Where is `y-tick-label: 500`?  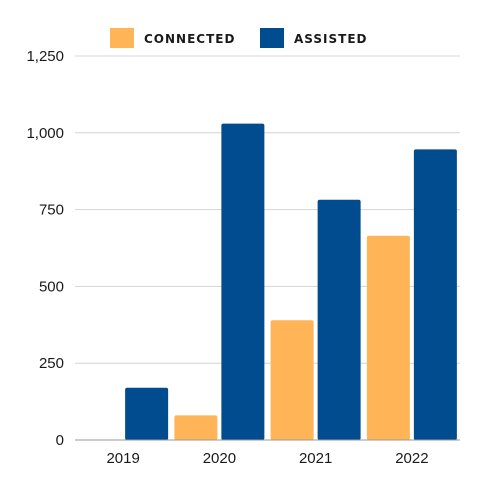
y-tick-label: 500 is located at coordinates (51, 286).